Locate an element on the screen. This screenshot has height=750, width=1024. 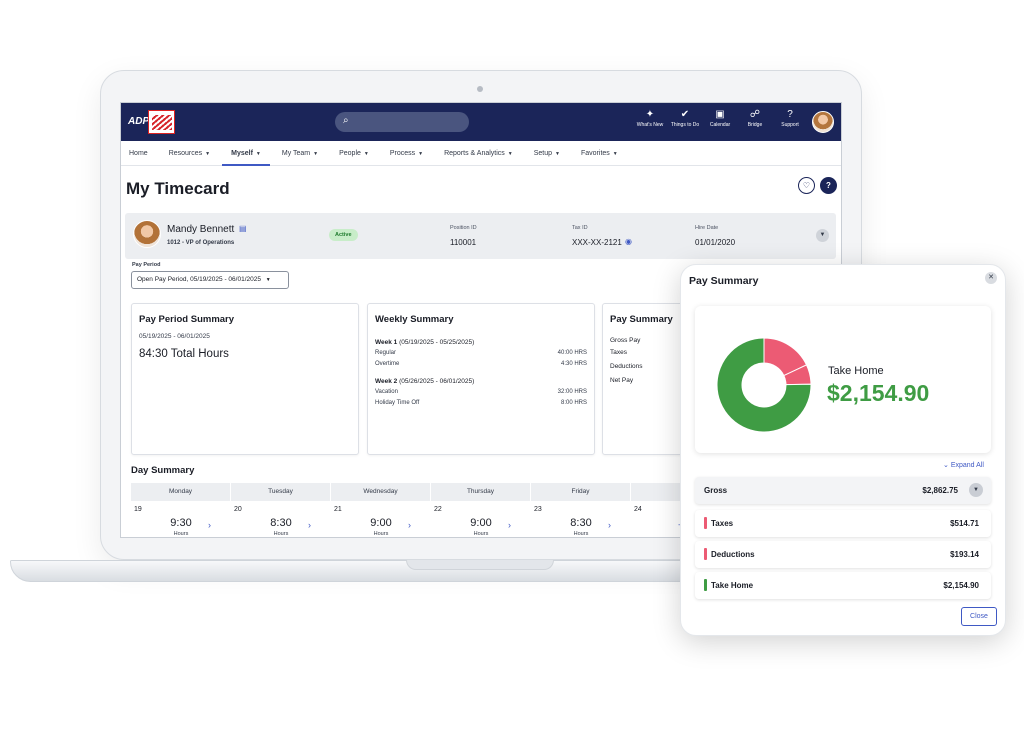
deductions-color-bar is located at coordinates (705, 554).